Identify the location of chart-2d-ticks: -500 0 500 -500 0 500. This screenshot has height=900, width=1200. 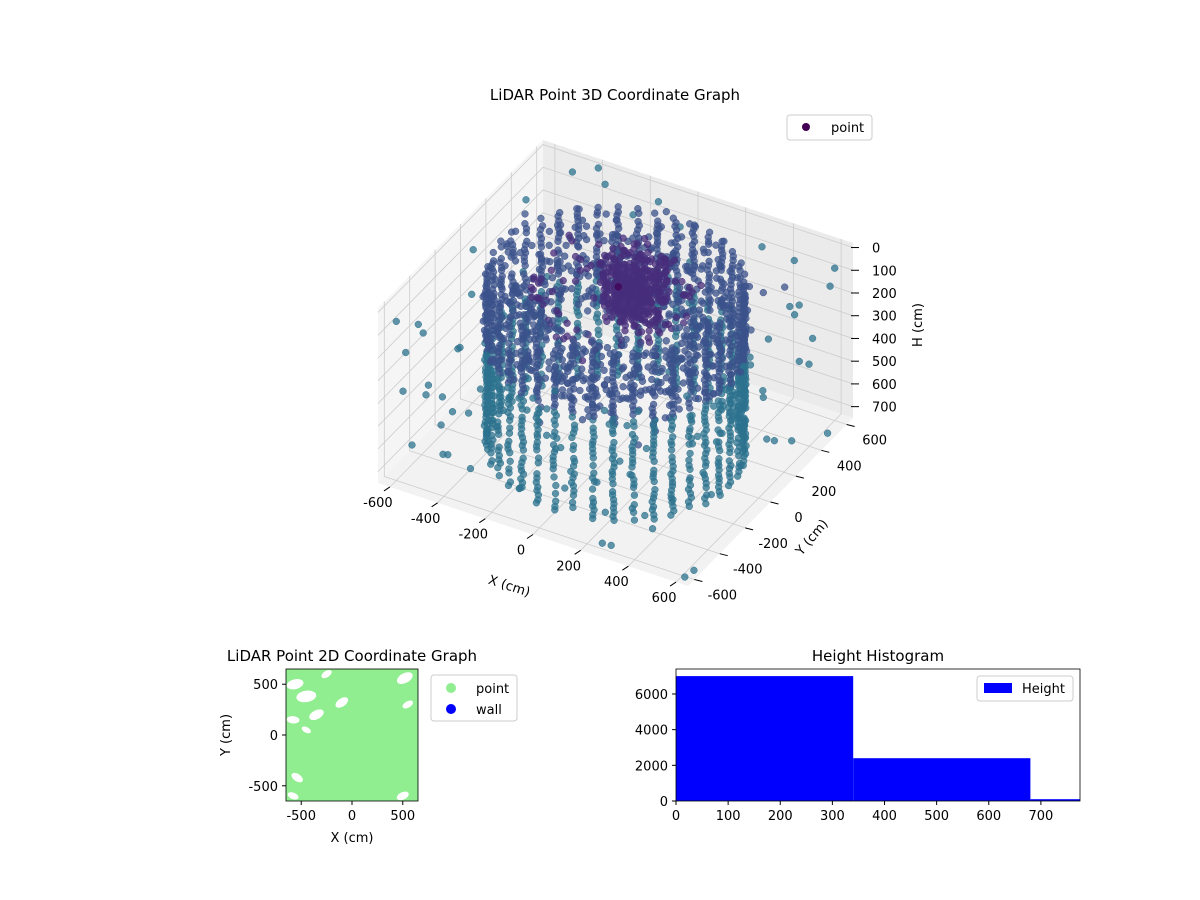
(331, 751).